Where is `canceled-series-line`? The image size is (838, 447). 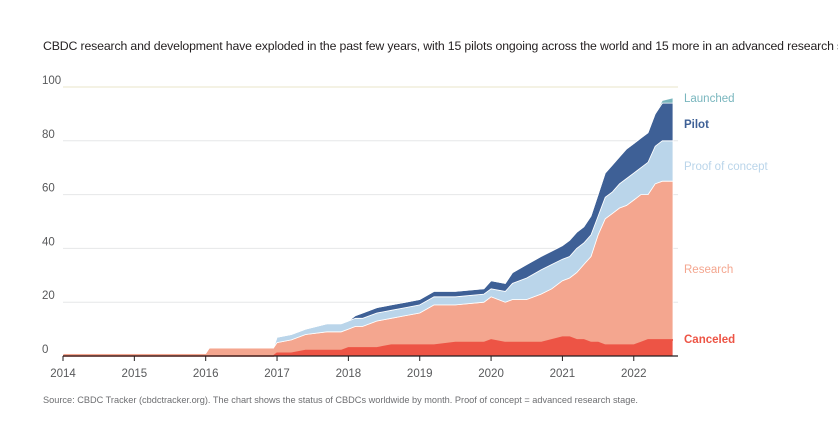
canceled-series-line is located at coordinates (368, 346).